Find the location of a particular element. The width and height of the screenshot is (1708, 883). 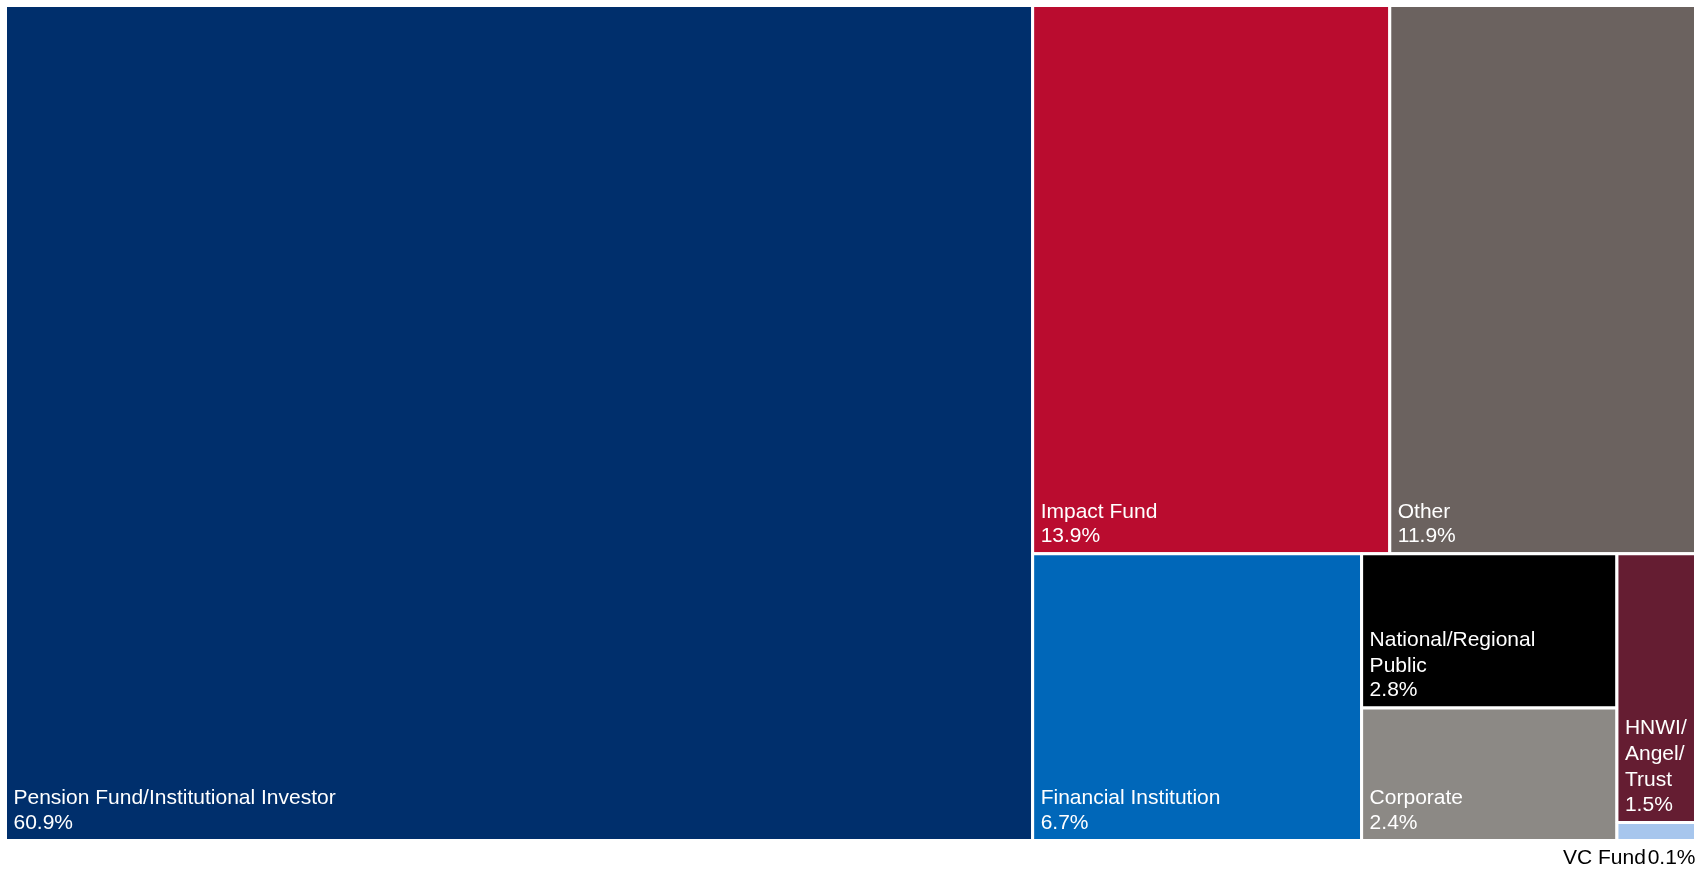

category-label: HNWI/Angel/Trust is located at coordinates (1655, 752).